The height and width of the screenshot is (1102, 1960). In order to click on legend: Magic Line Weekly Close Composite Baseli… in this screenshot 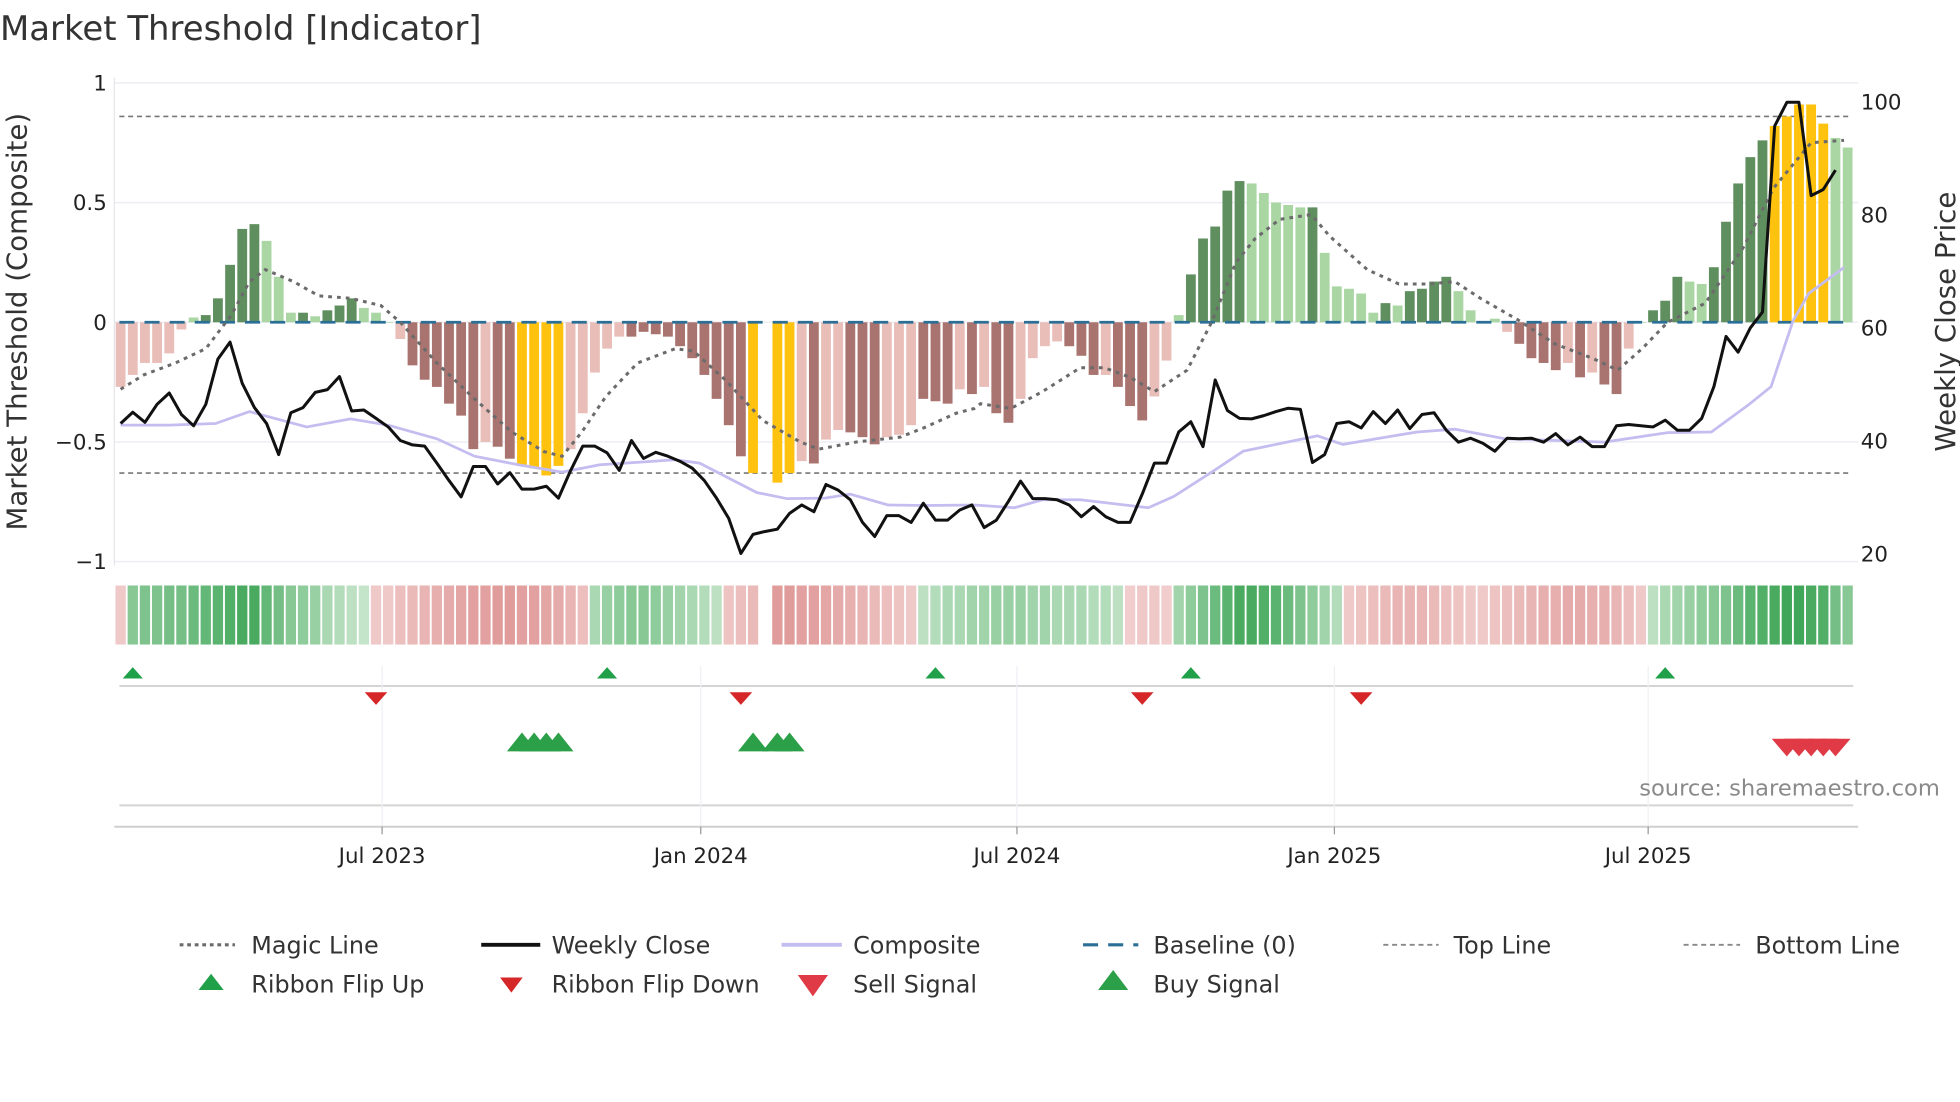, I will do `click(1039, 965)`.